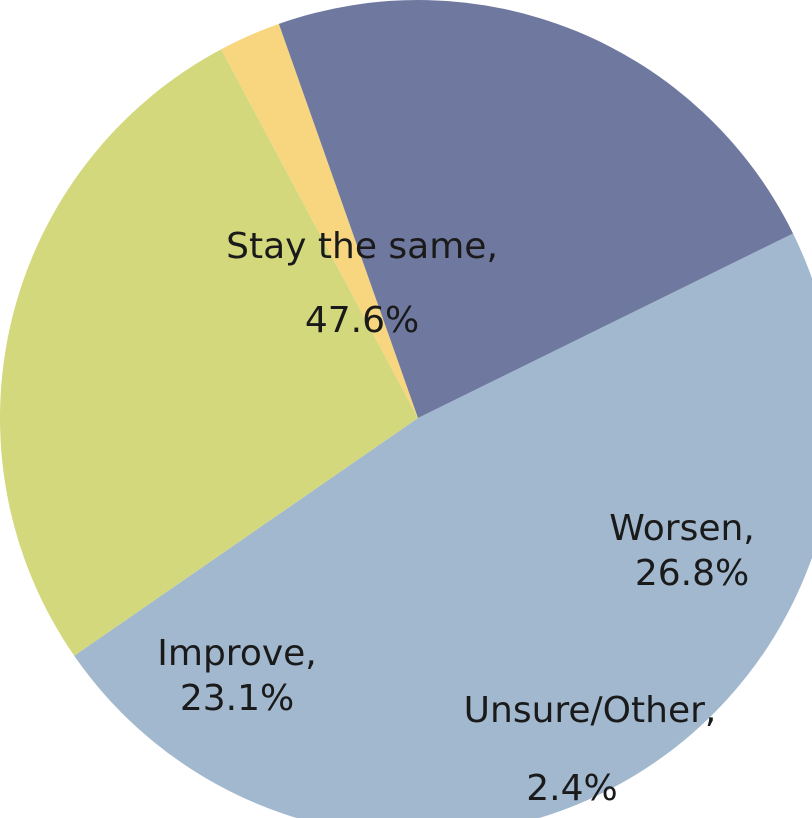 This screenshot has width=812, height=818. Describe the element at coordinates (362, 246) in the screenshot. I see `slice-label: Stay the same,` at that location.